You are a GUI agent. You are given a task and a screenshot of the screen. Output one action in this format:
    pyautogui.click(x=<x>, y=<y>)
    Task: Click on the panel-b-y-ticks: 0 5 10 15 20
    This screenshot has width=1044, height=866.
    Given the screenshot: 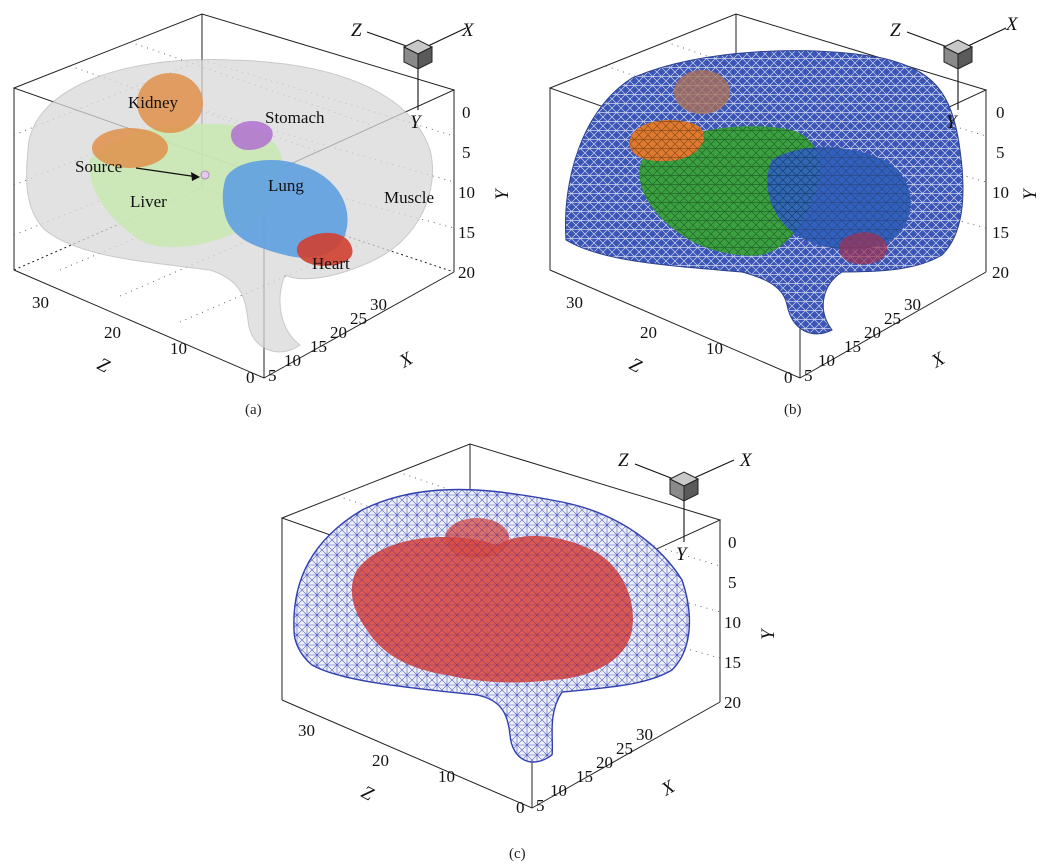 What is the action you would take?
    pyautogui.click(x=1000, y=192)
    